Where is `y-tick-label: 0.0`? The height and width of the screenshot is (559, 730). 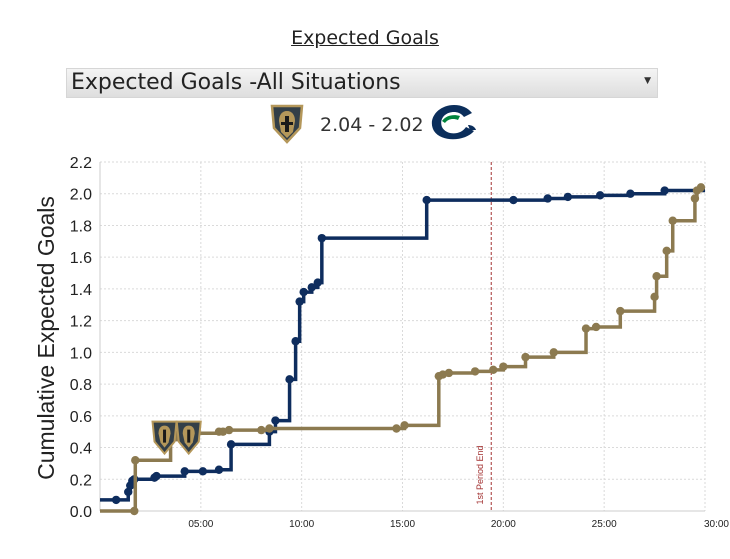 y-tick-label: 0.0 is located at coordinates (81, 512).